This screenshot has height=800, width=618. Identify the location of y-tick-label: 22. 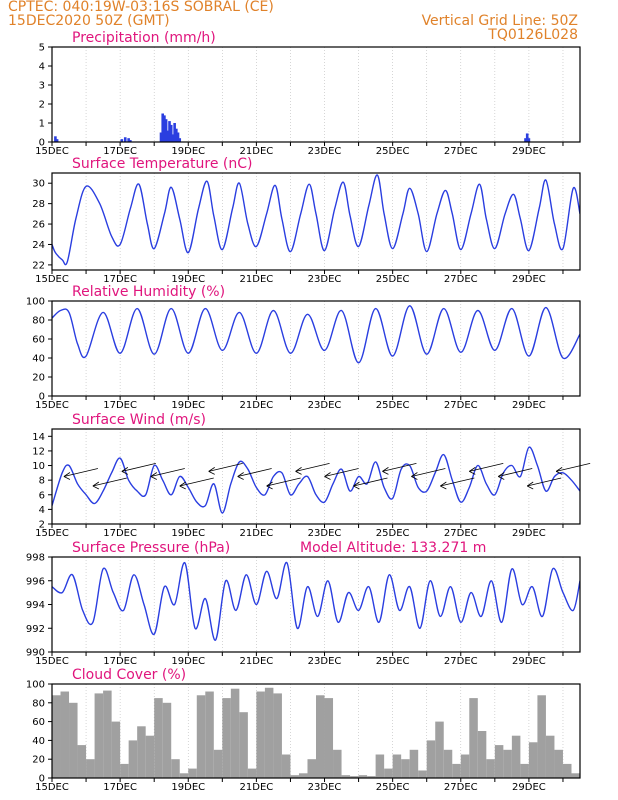
(38, 265).